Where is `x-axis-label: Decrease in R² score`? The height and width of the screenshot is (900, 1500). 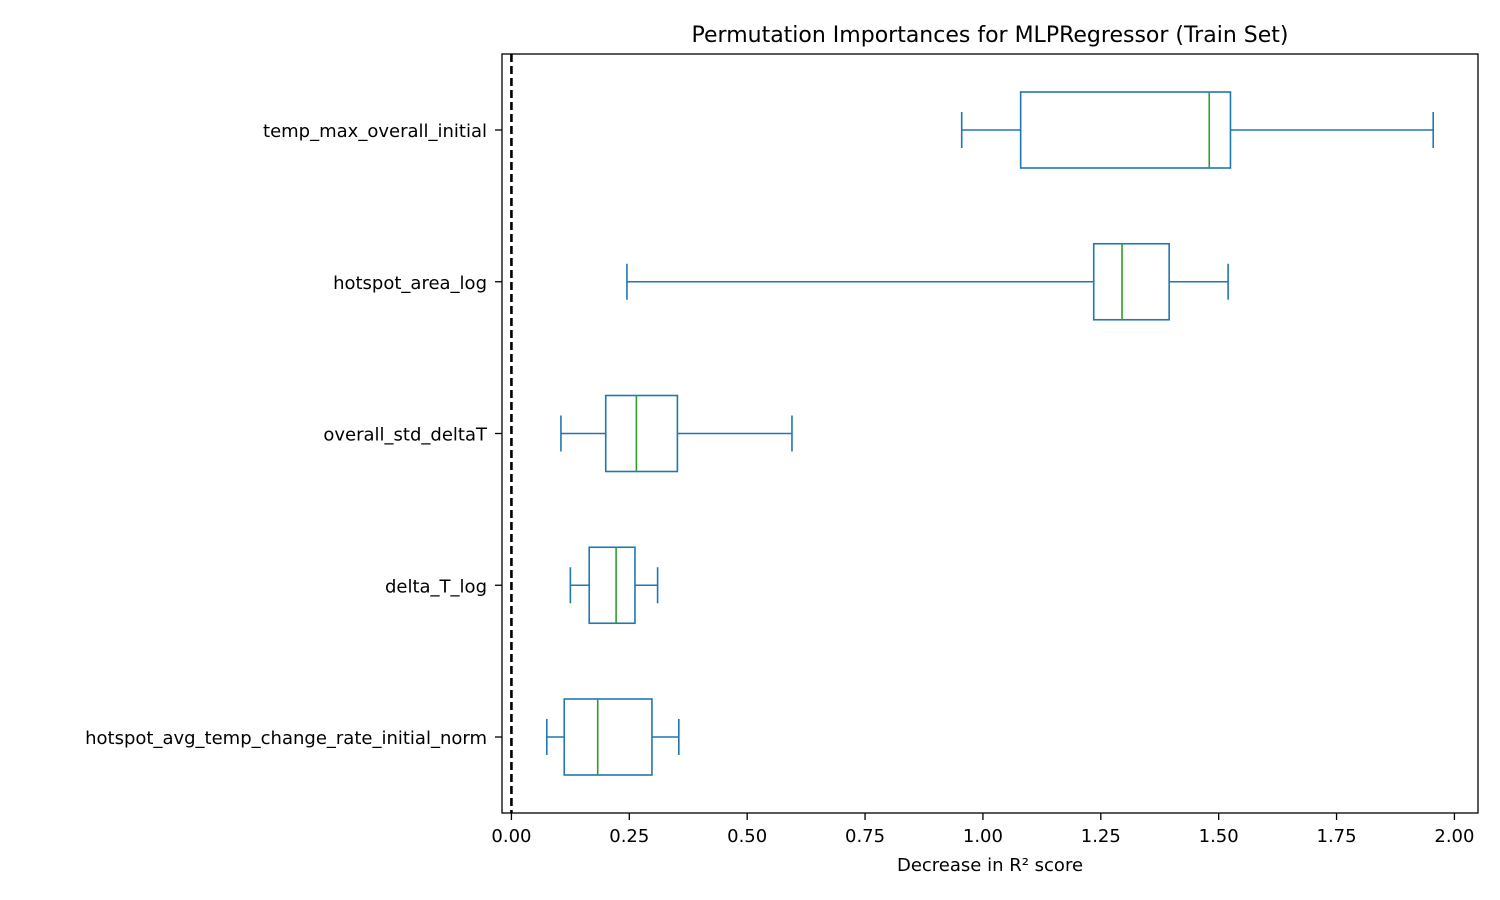 x-axis-label: Decrease in R² score is located at coordinates (990, 865).